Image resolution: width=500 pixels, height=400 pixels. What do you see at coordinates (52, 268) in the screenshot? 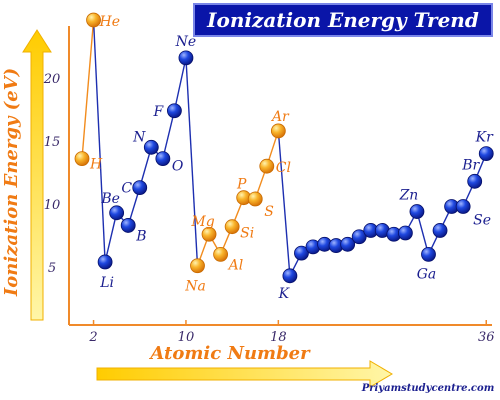
I see `y-tick-label: 5` at bounding box center [52, 268].